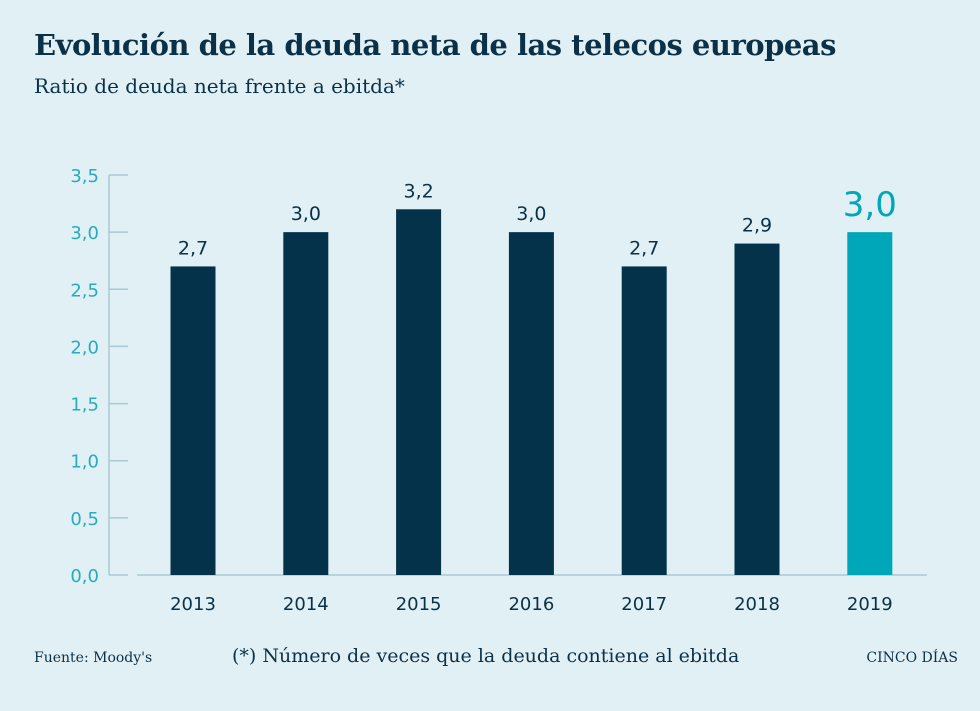  Describe the element at coordinates (870, 403) in the screenshot. I see `bar-2019` at that location.